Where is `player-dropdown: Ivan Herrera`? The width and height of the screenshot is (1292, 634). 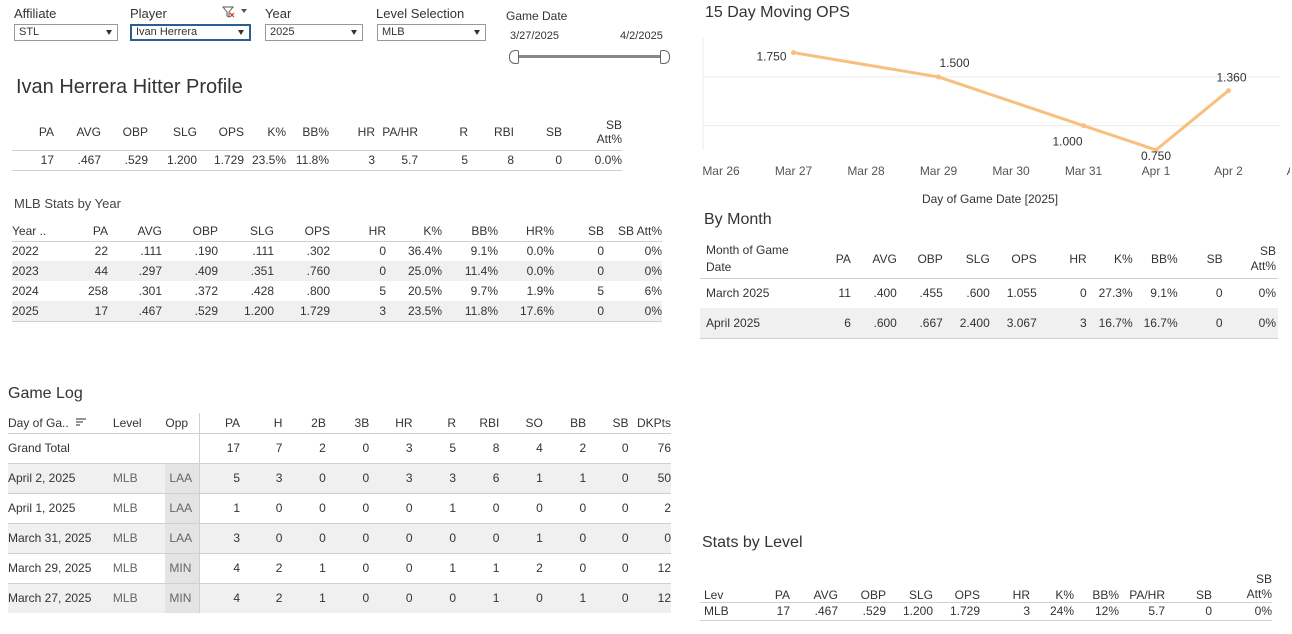 player-dropdown: Ivan Herrera is located at coordinates (190, 32).